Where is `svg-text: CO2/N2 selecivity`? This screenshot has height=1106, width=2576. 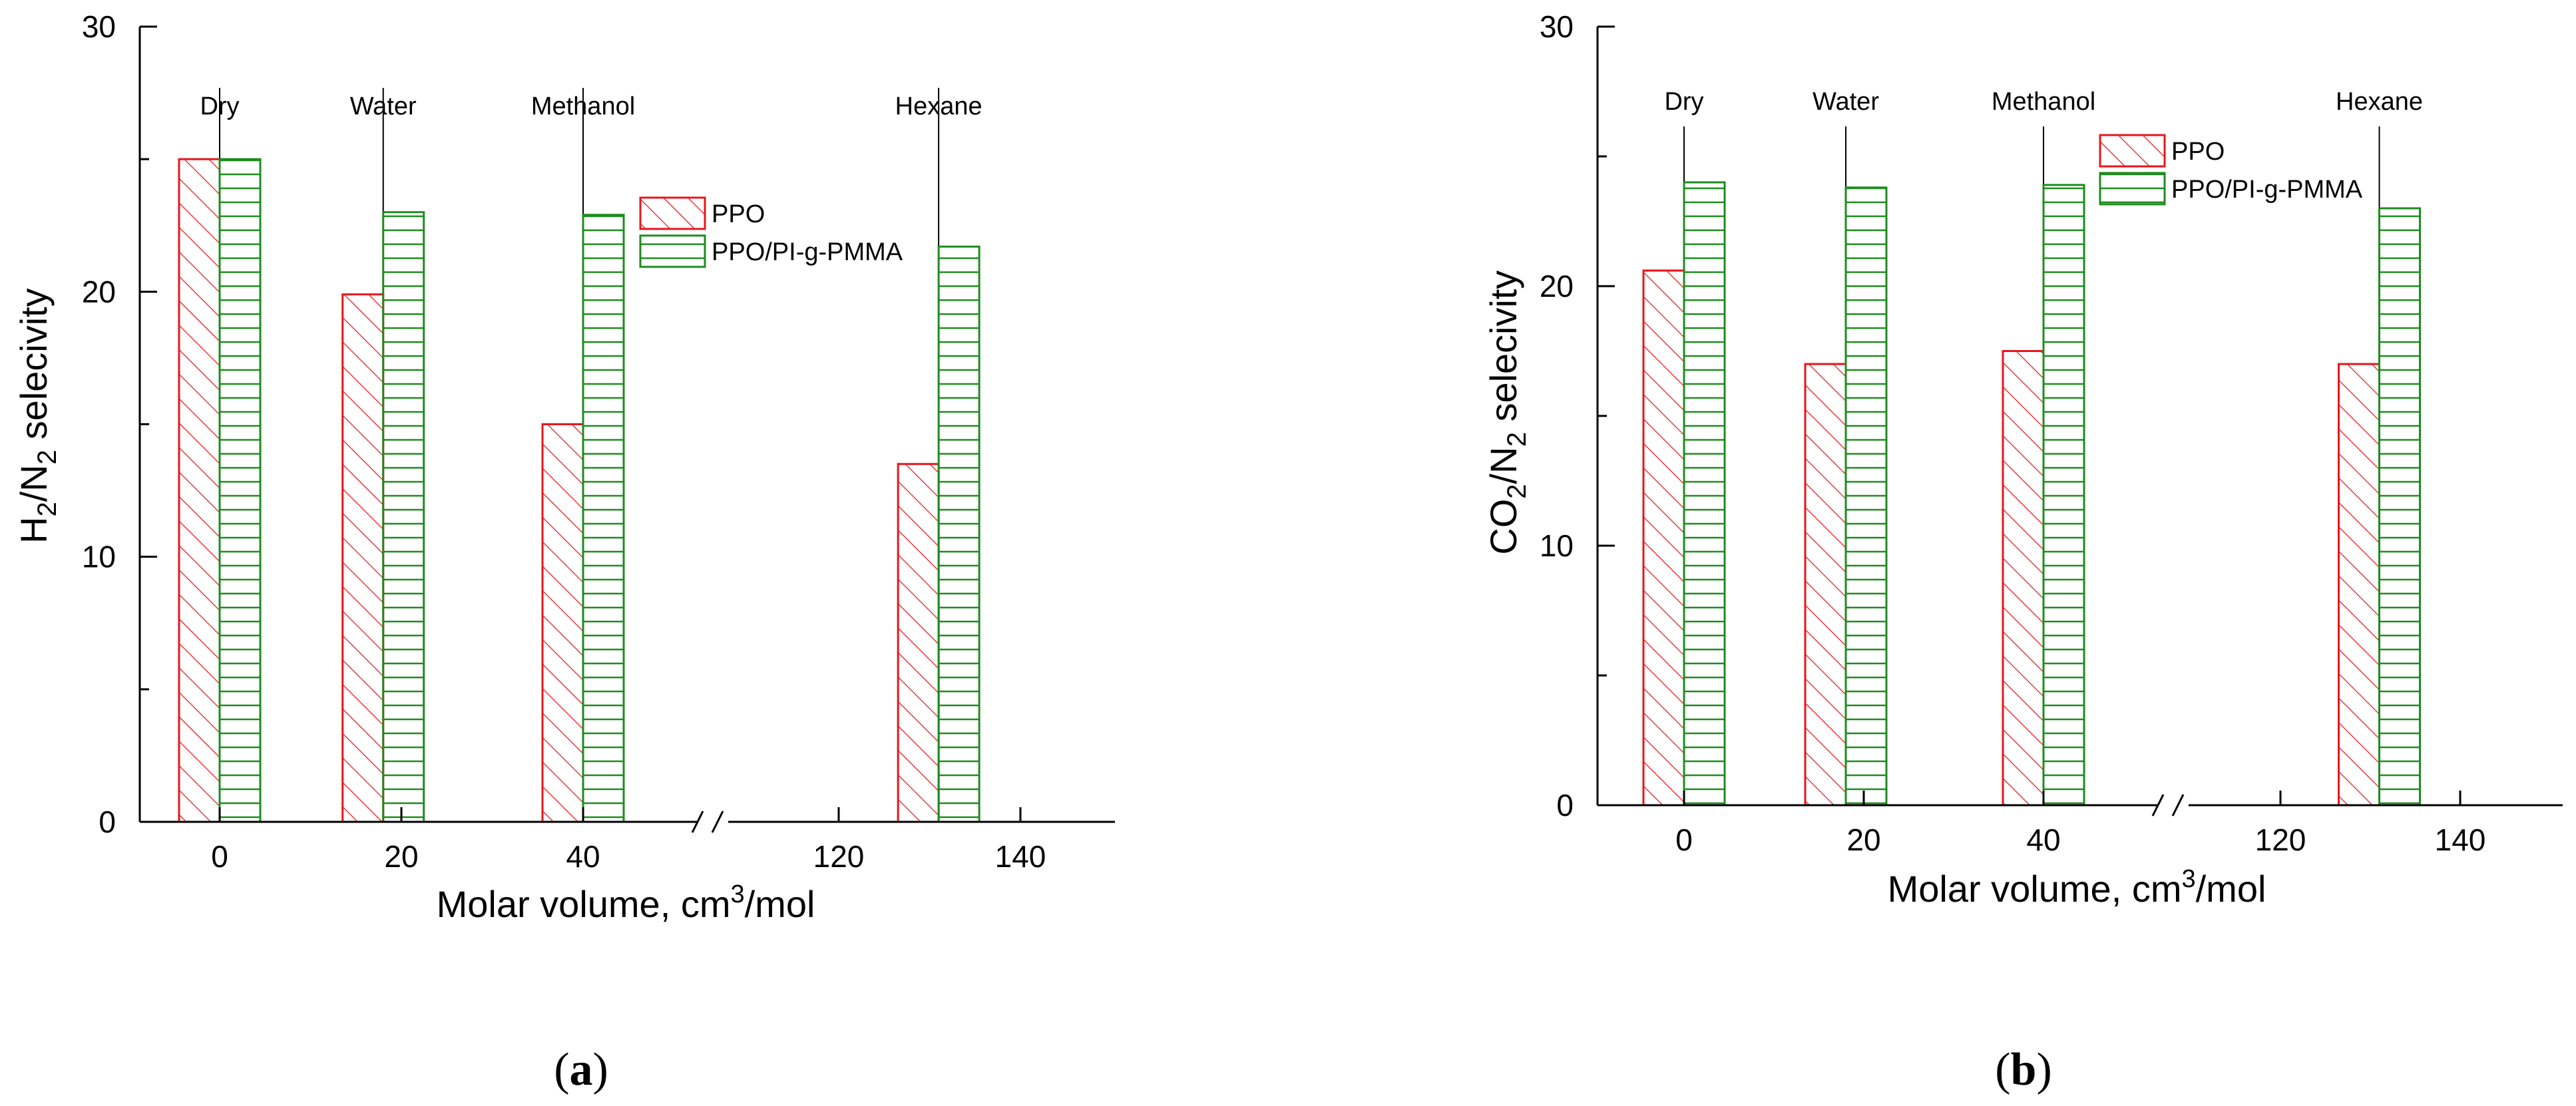
svg-text: CO2/N2 selecivity is located at coordinates (1507, 412).